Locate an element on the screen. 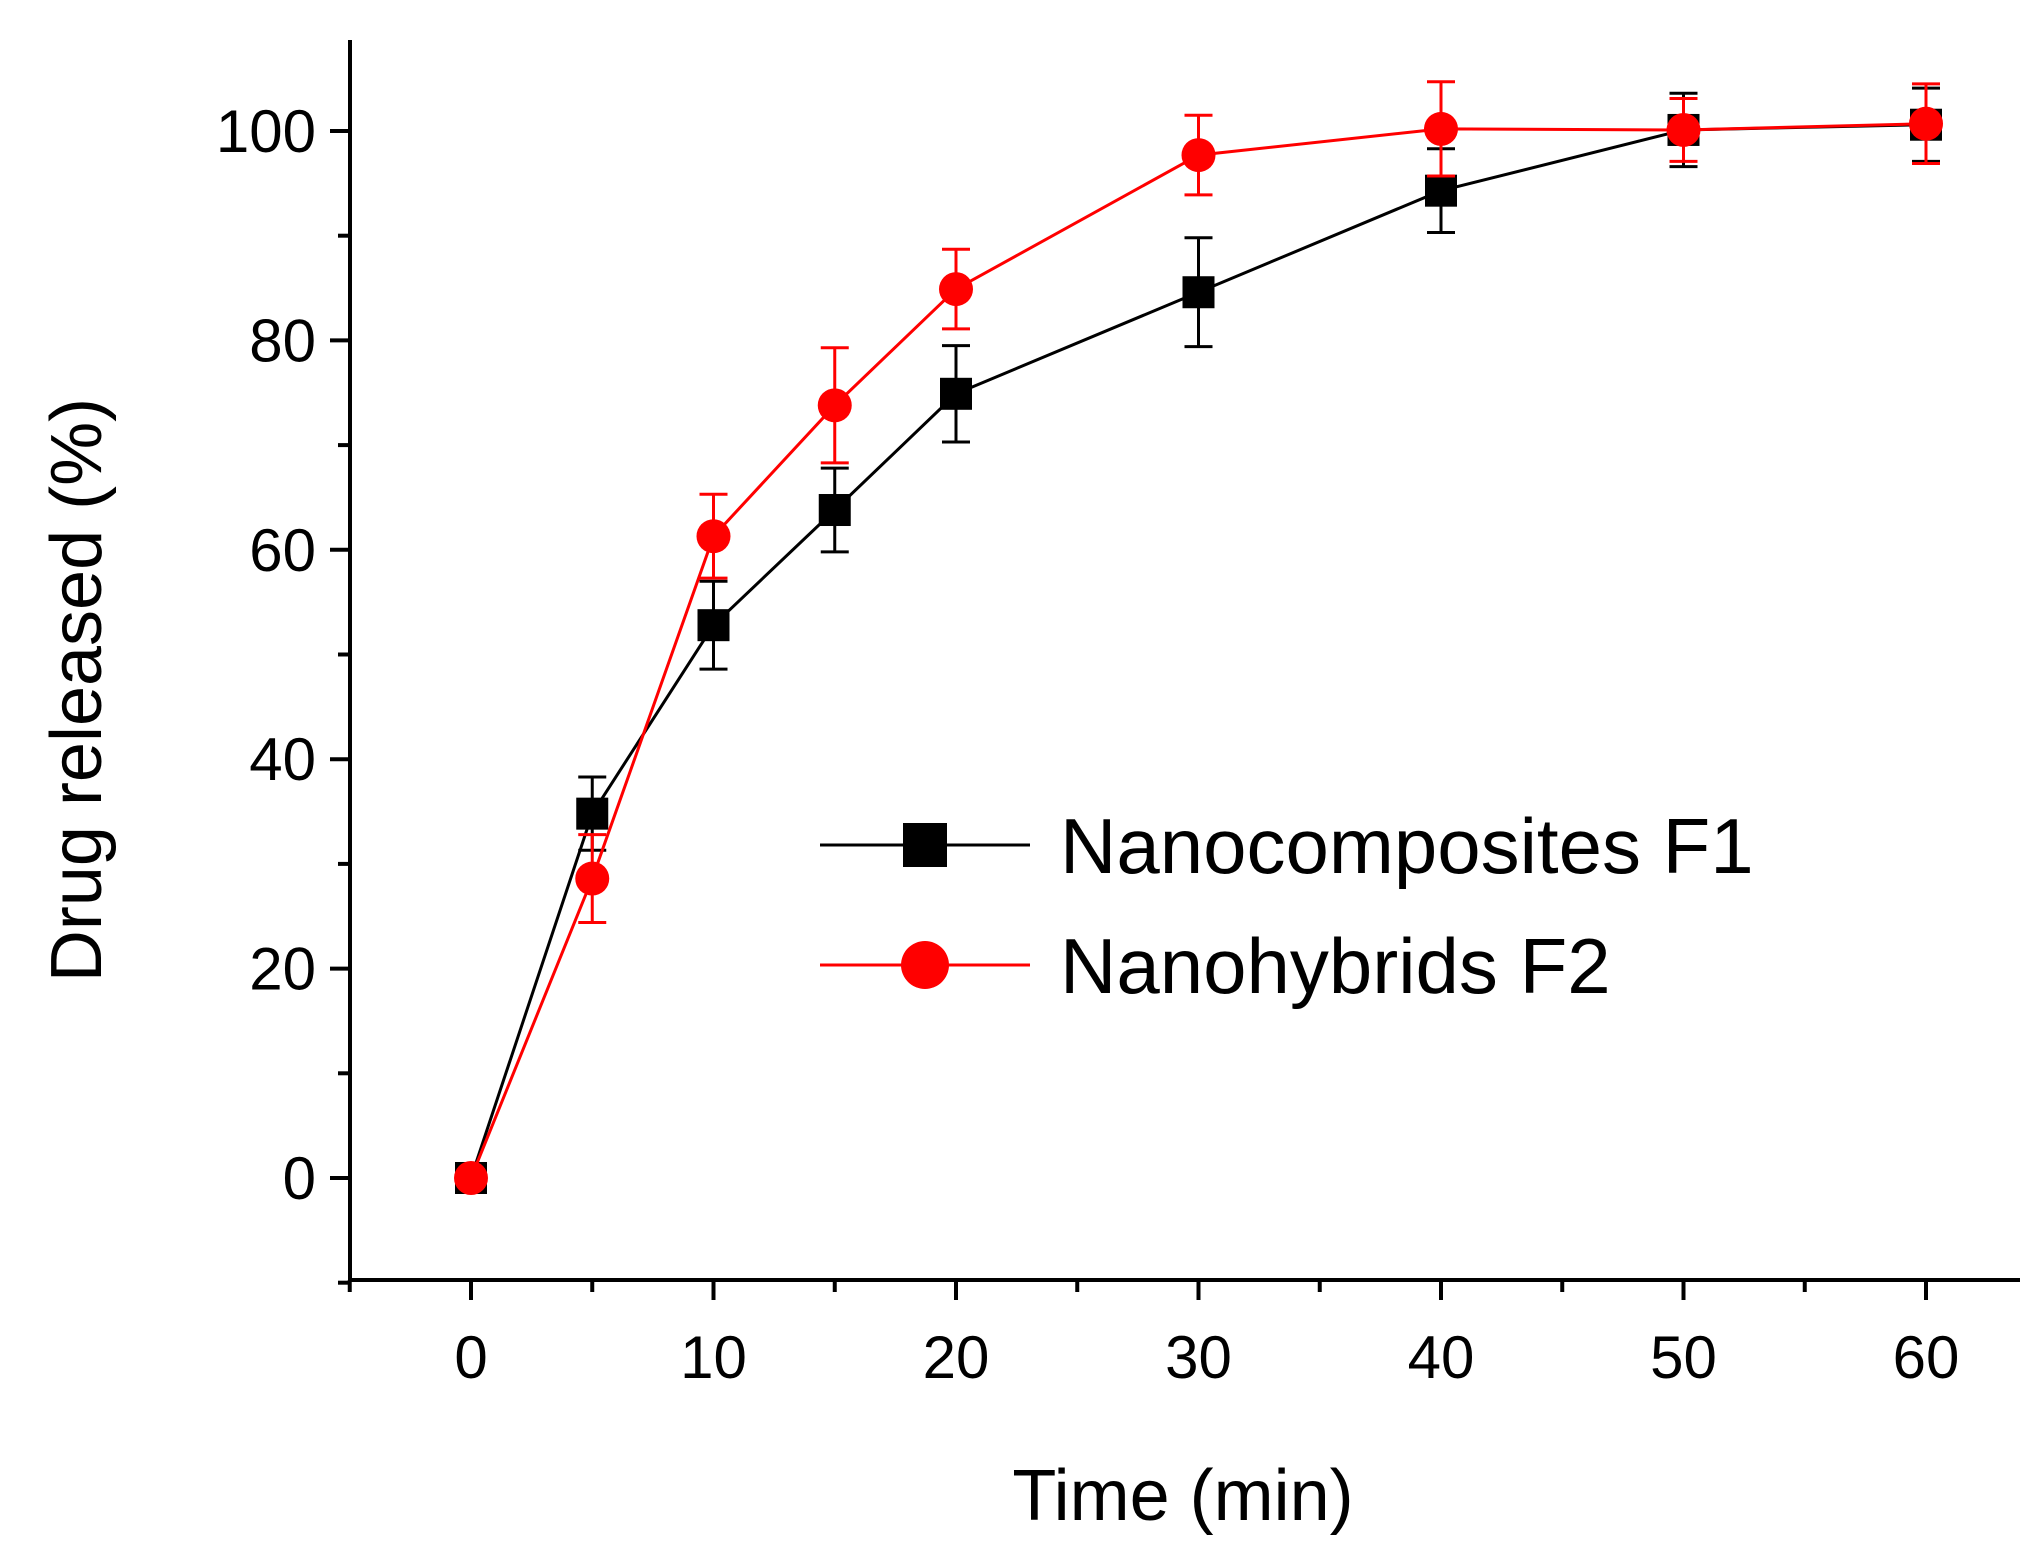  legend-item-2: Nanohybrids F2 is located at coordinates (1215, 966).